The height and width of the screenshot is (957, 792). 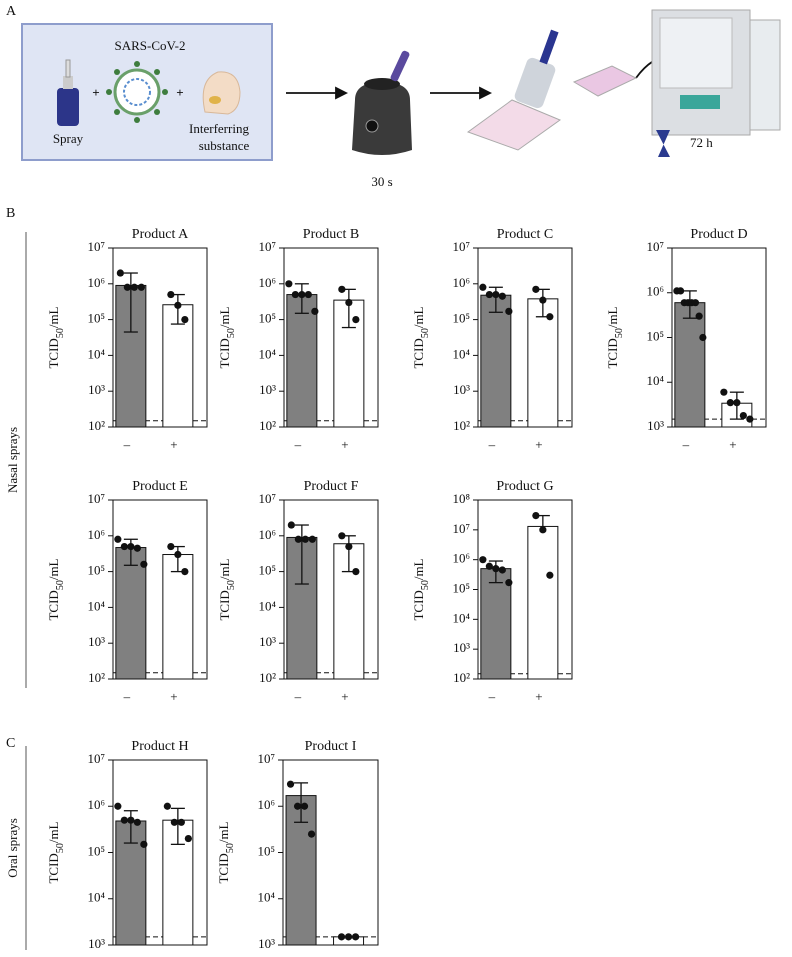 I want to click on head-icon, so click(x=221, y=93).